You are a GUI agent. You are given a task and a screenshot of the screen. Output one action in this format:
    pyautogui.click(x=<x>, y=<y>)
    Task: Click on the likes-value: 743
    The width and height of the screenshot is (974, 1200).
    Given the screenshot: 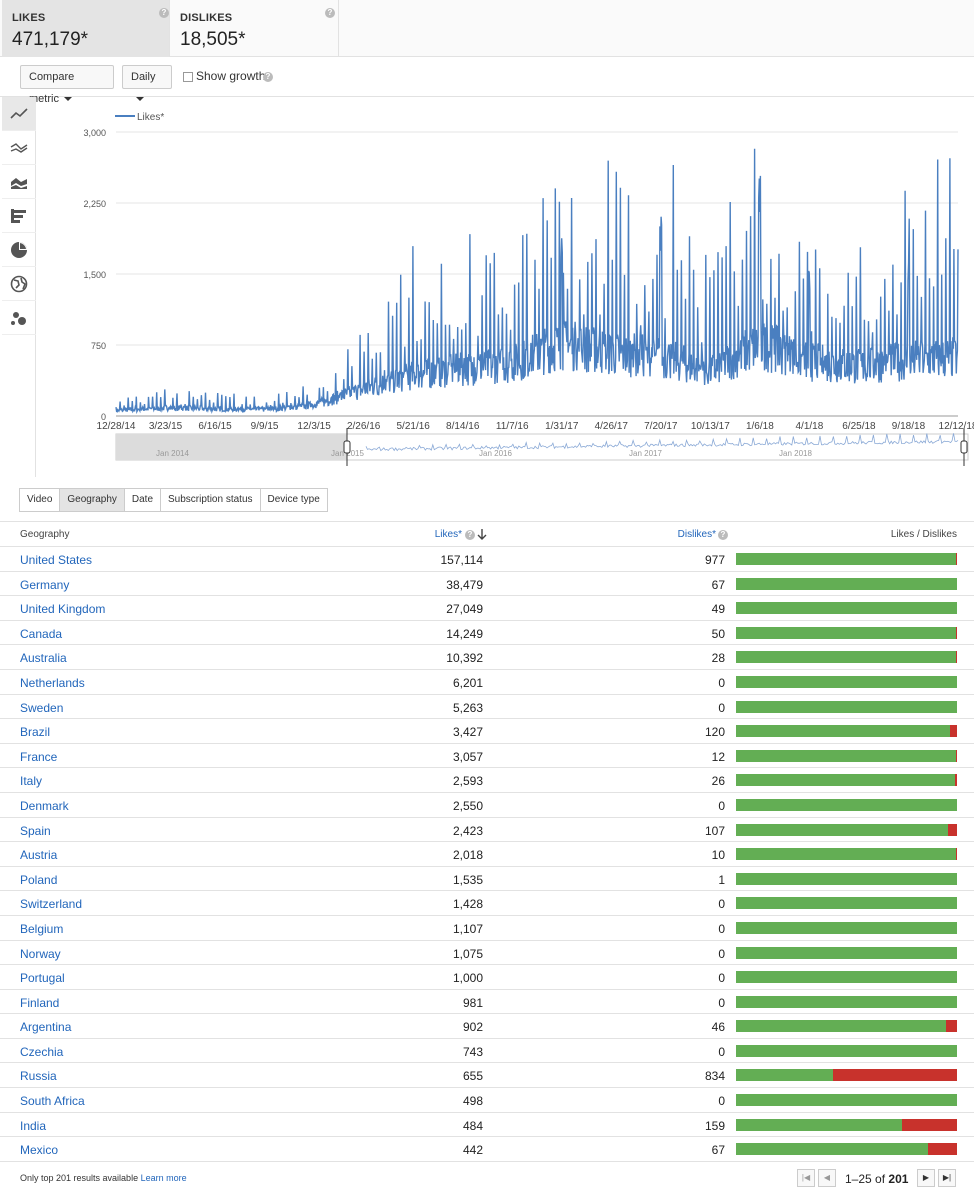 What is the action you would take?
    pyautogui.click(x=472, y=1051)
    